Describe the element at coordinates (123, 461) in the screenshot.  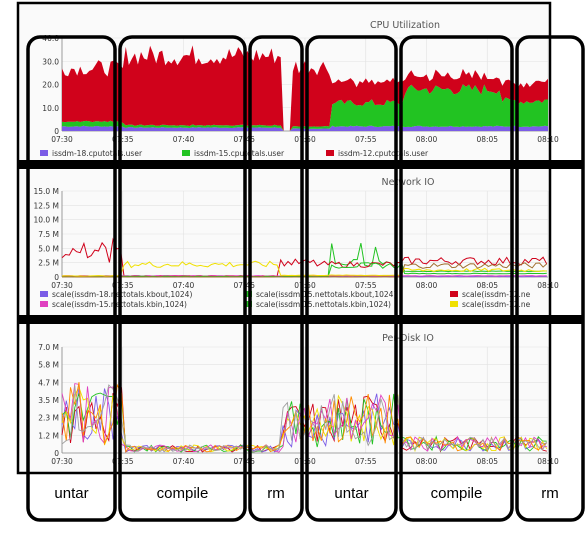
I see `disk-x-tick-label: 07:35` at that location.